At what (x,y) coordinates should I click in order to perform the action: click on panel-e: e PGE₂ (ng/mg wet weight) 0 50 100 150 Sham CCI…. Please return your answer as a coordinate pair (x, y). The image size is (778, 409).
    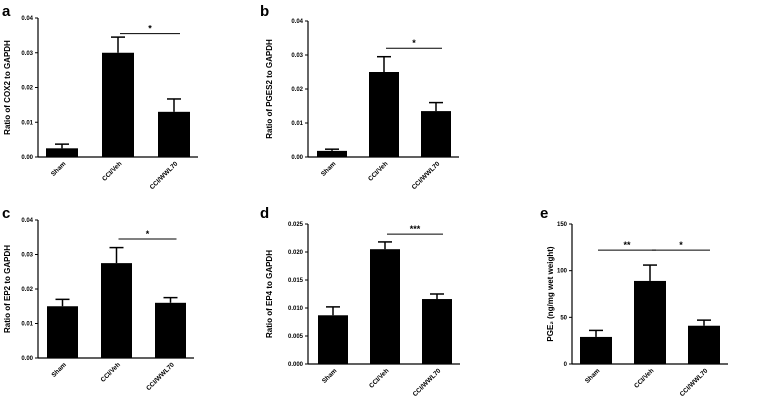
    Looking at the image, I should click on (634, 301).